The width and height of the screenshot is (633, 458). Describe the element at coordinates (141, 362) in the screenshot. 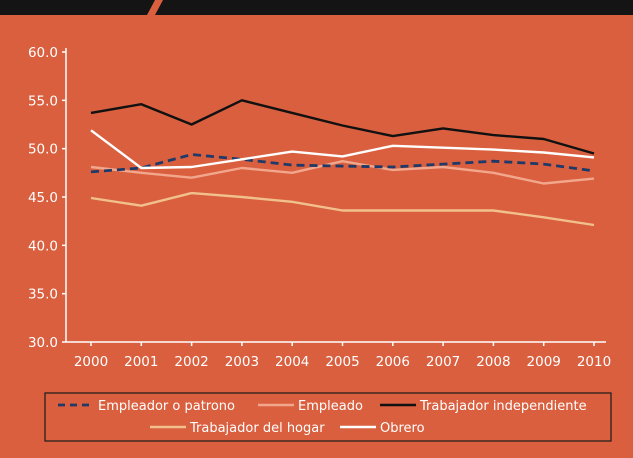

I see `x-tick-label: 2001` at that location.